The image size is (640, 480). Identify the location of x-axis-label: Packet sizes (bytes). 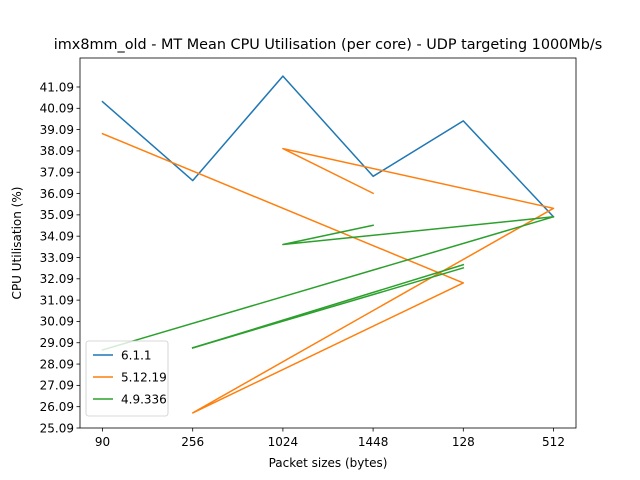
(328, 463).